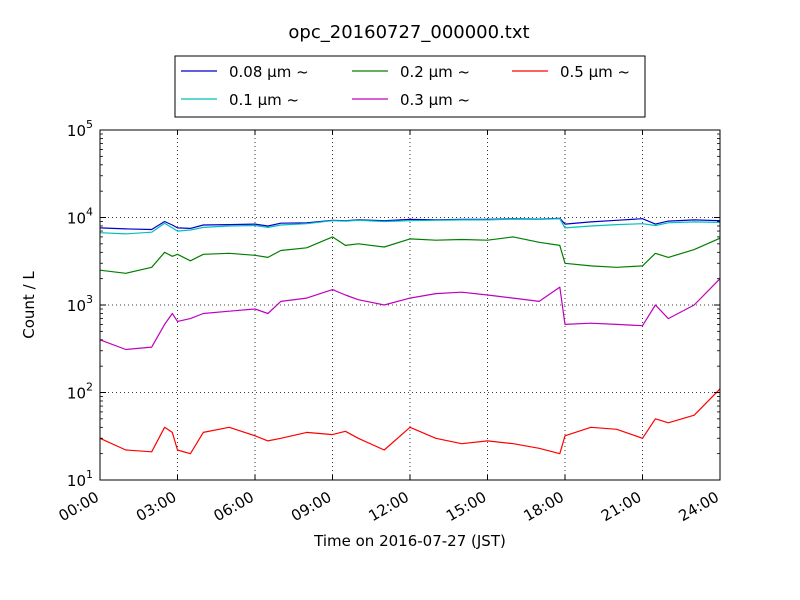 This screenshot has width=800, height=600. I want to click on y-tick-exponent: 2, so click(89, 387).